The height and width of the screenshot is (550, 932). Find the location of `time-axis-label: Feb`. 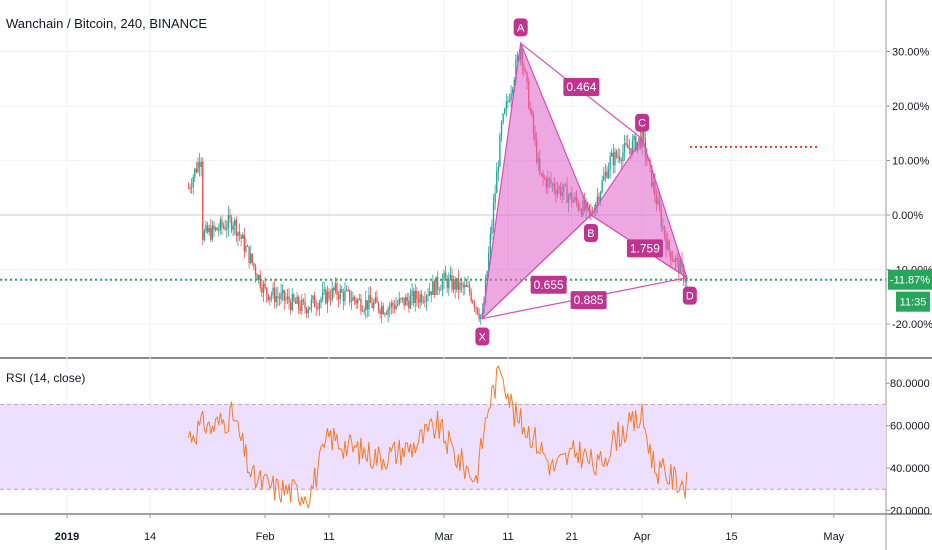

time-axis-label: Feb is located at coordinates (265, 537).